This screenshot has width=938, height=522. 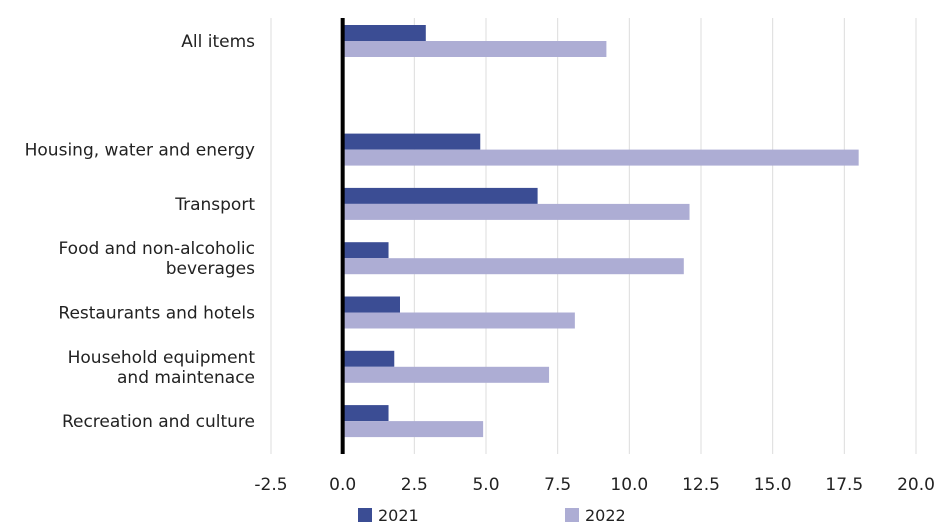 What do you see at coordinates (485, 485) in the screenshot?
I see `x-tick-label: 5.0` at bounding box center [485, 485].